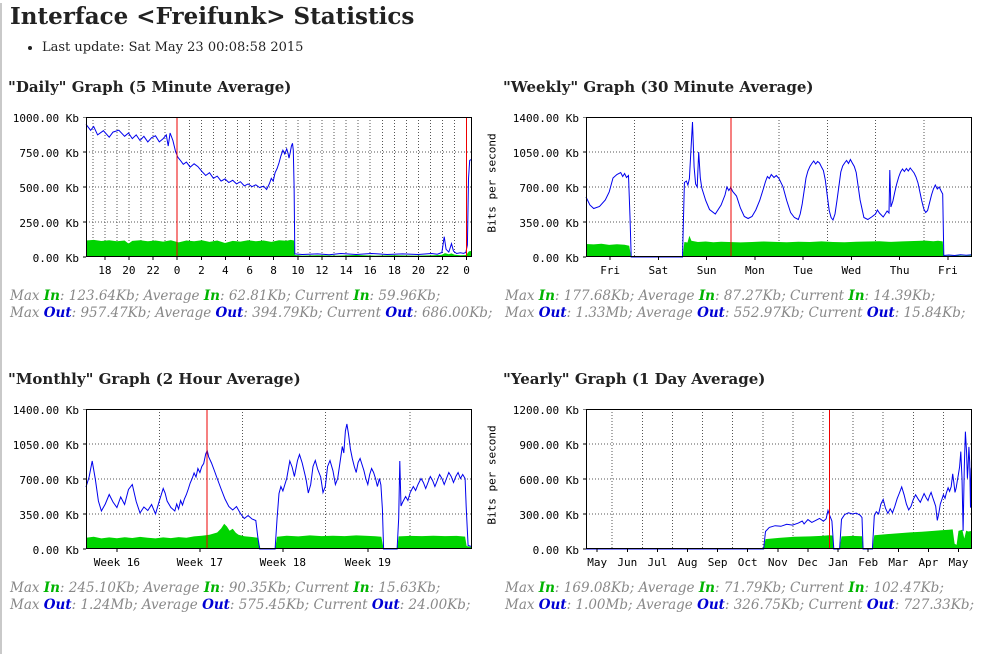  Describe the element at coordinates (418, 270) in the screenshot. I see `x-tick-label: 20` at that location.